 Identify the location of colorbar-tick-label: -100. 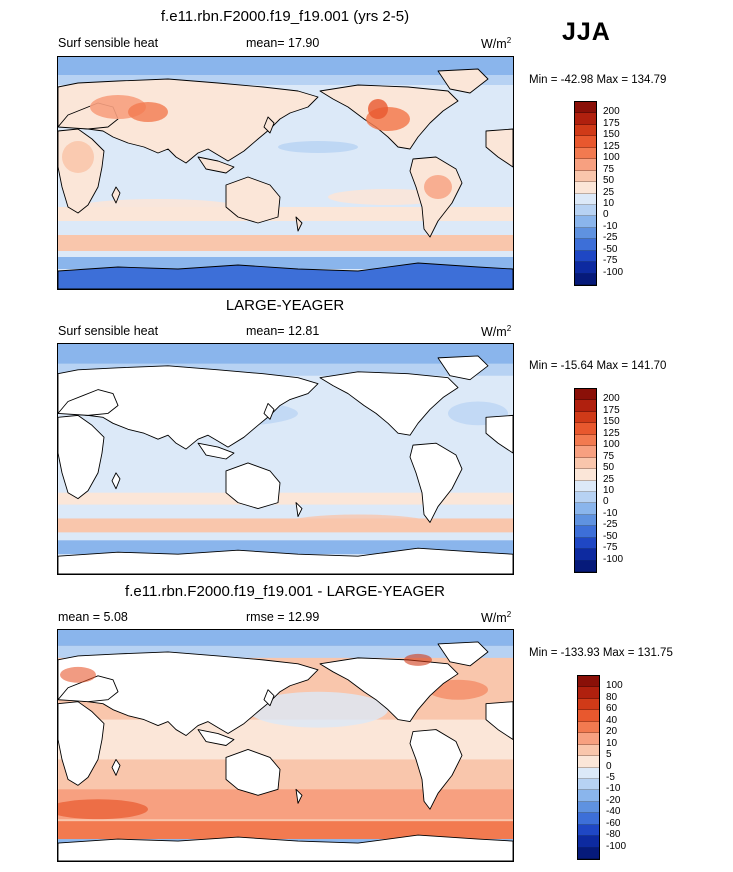
(613, 559).